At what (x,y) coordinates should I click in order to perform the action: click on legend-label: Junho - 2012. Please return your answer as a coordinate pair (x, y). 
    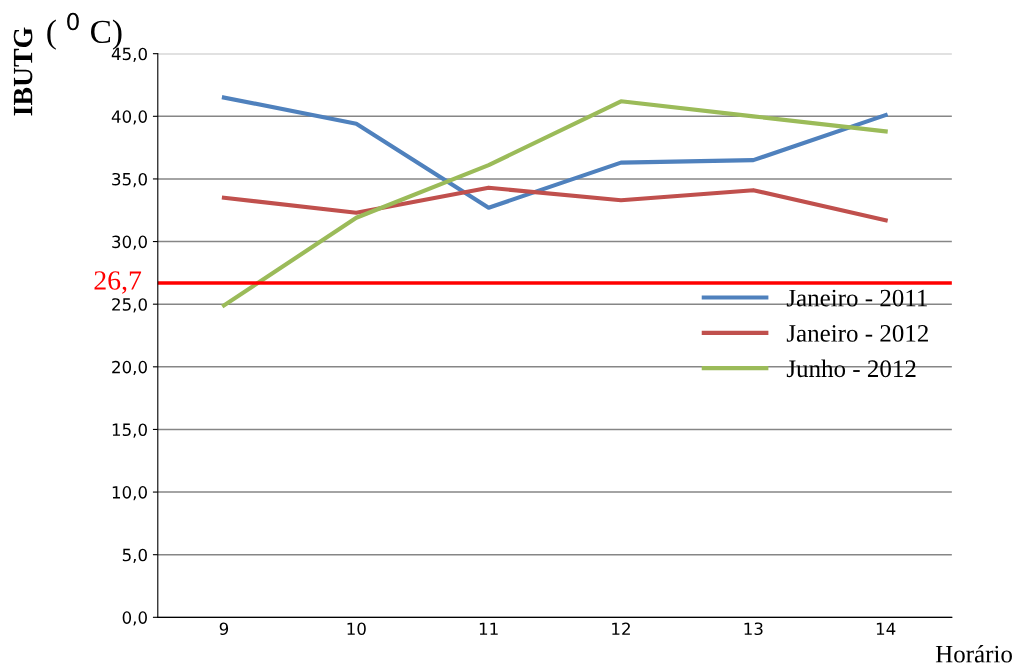
    Looking at the image, I should click on (851, 368).